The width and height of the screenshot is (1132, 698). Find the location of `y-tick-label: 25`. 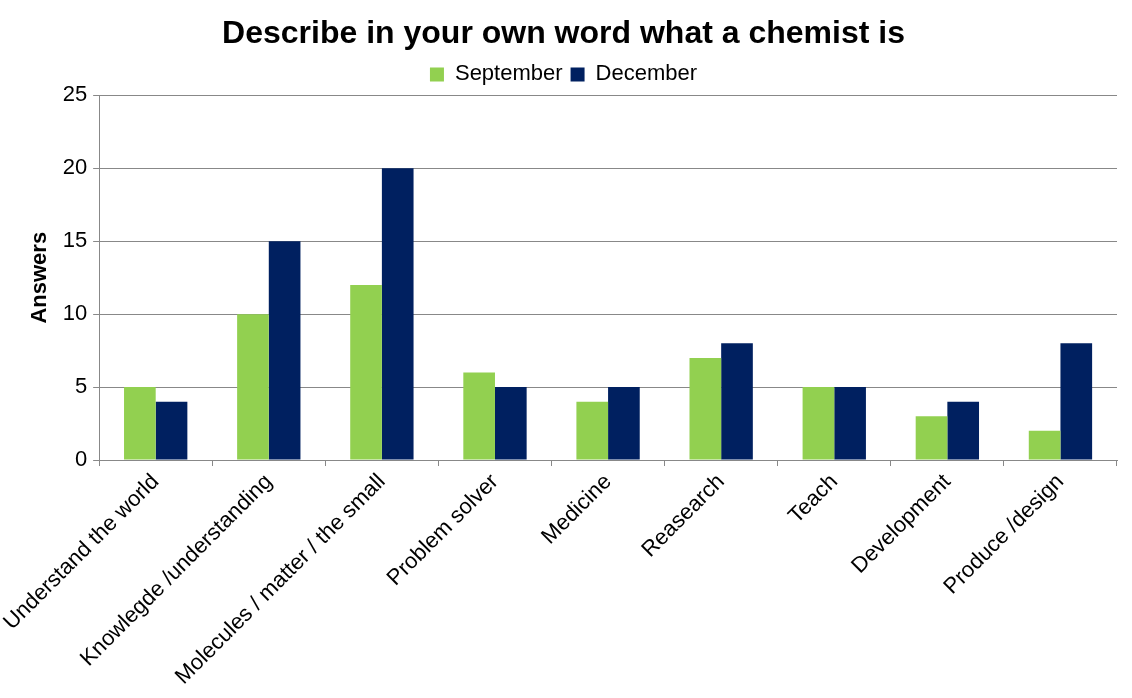

y-tick-label: 25 is located at coordinates (75, 94).